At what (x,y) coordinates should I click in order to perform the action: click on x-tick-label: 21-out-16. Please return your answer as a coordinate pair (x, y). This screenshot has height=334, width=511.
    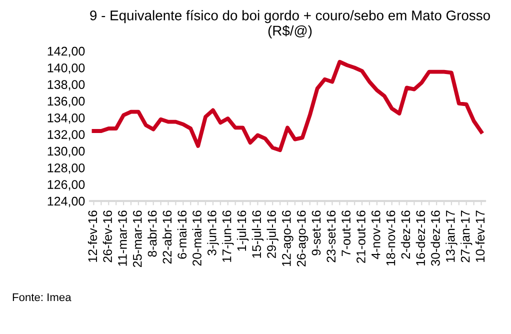
    Looking at the image, I should click on (361, 236).